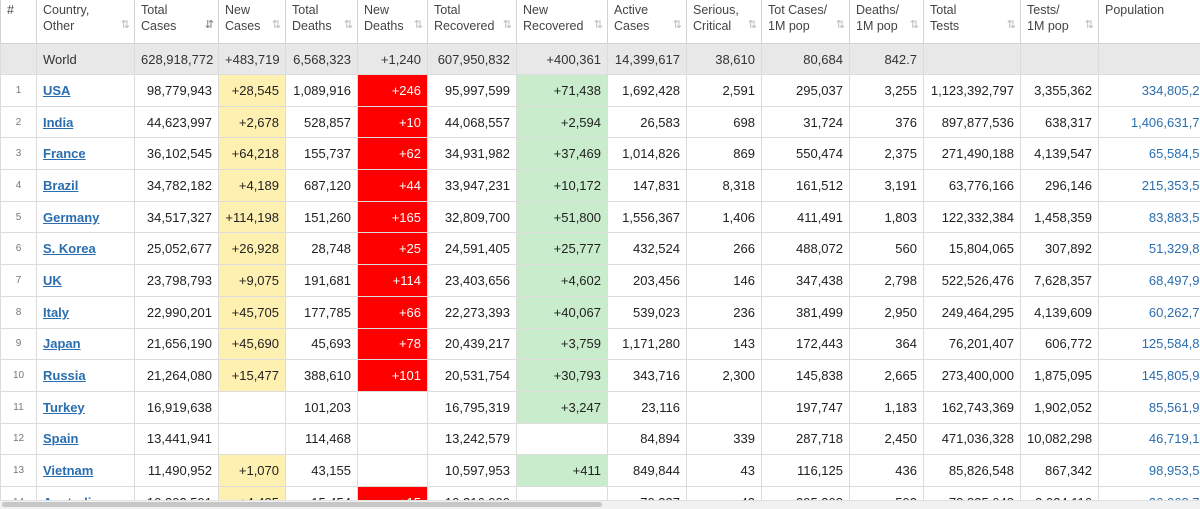  I want to click on cell-rank: 10, so click(19, 376).